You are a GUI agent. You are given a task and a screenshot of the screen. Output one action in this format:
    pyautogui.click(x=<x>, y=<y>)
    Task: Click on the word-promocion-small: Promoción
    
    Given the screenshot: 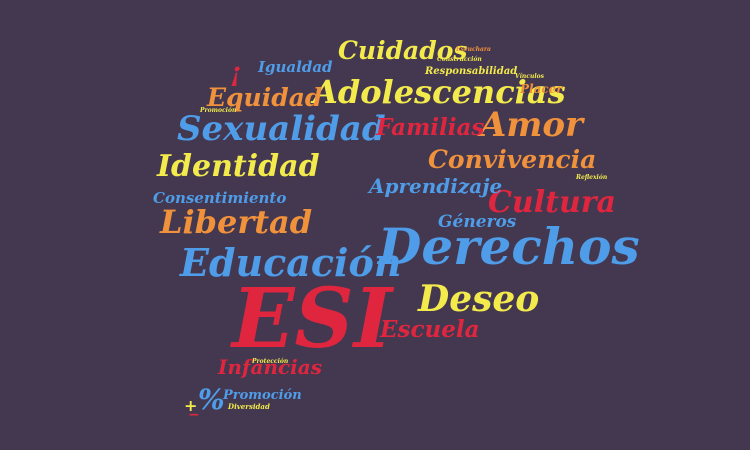 What is the action you would take?
    pyautogui.click(x=218, y=110)
    